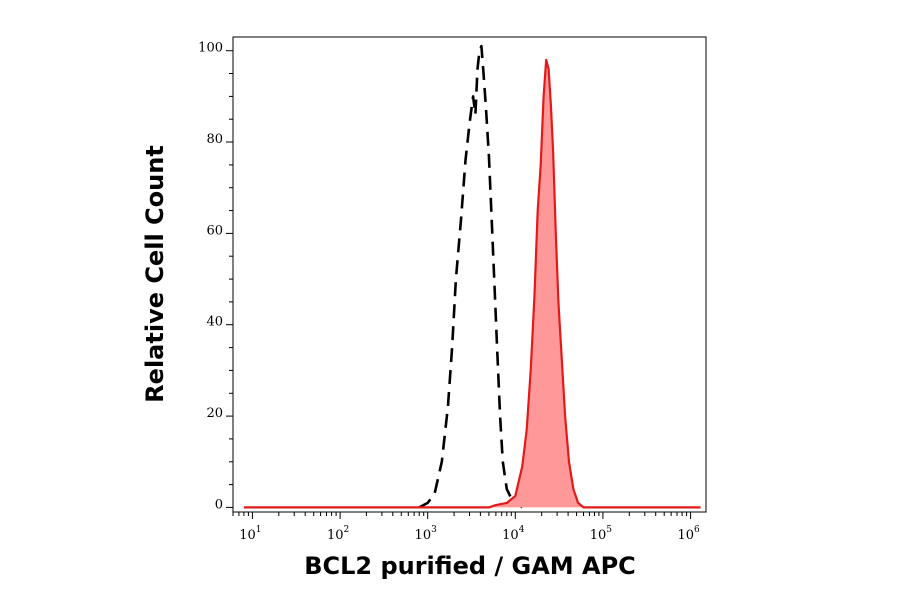 This screenshot has height=594, width=900. I want to click on x-tick-label: 10⁶, so click(688, 534).